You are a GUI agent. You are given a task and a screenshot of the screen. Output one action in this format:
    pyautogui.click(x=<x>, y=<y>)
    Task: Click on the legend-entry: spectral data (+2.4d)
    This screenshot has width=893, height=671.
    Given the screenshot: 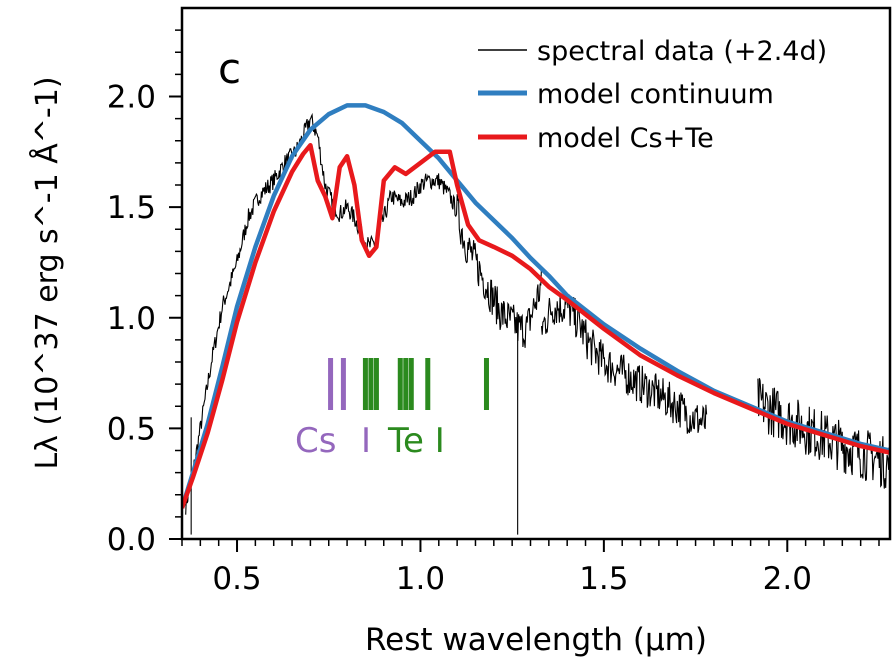 What is the action you would take?
    pyautogui.click(x=682, y=51)
    